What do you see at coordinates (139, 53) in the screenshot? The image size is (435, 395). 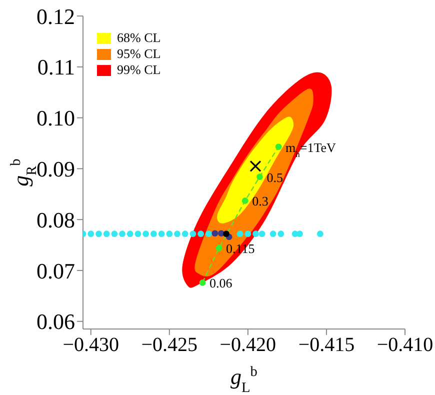 I see `legend-label: 95% CL` at bounding box center [139, 53].